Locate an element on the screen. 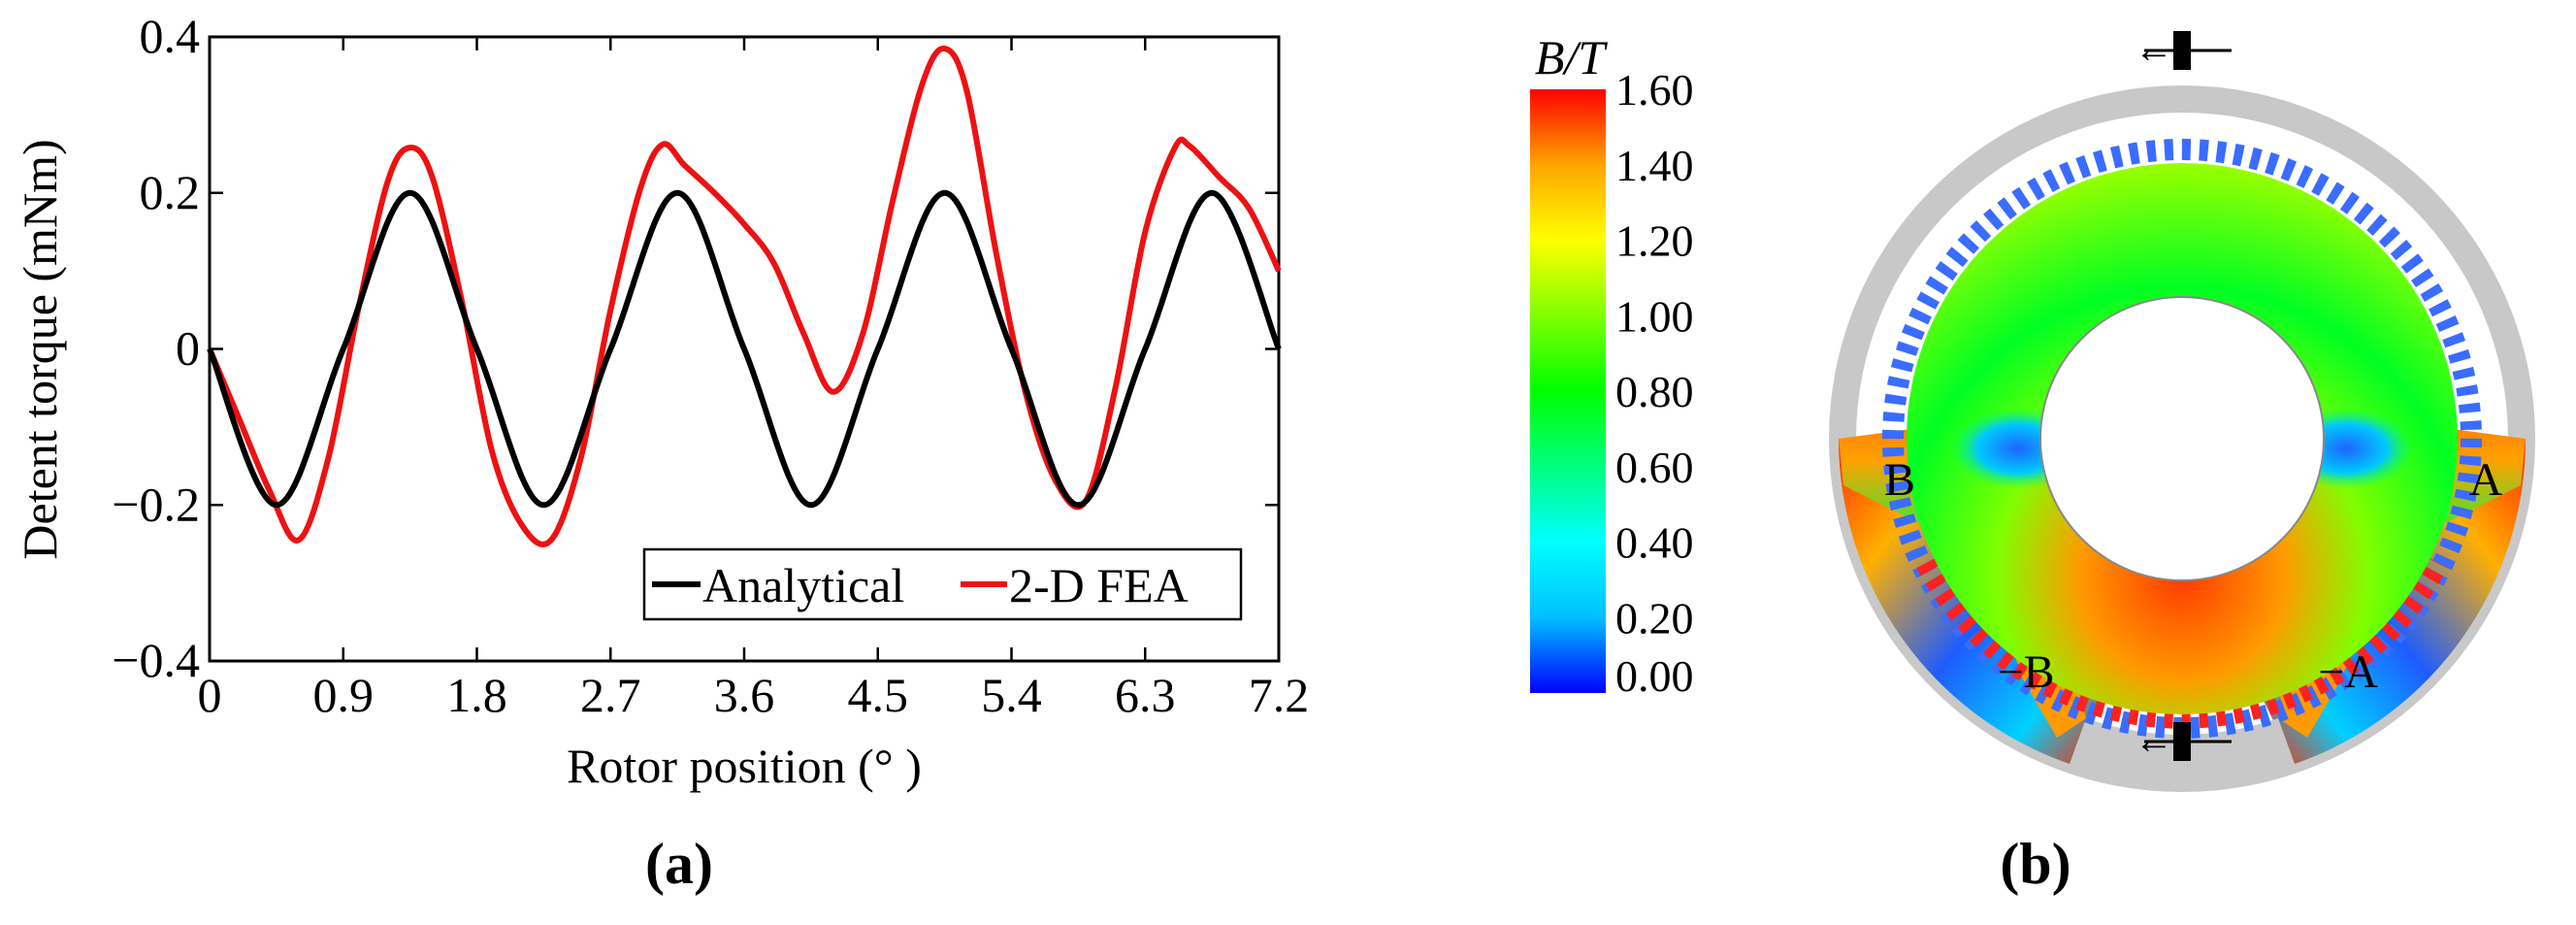  legend-label-fea: 2-D FEA is located at coordinates (1099, 585).